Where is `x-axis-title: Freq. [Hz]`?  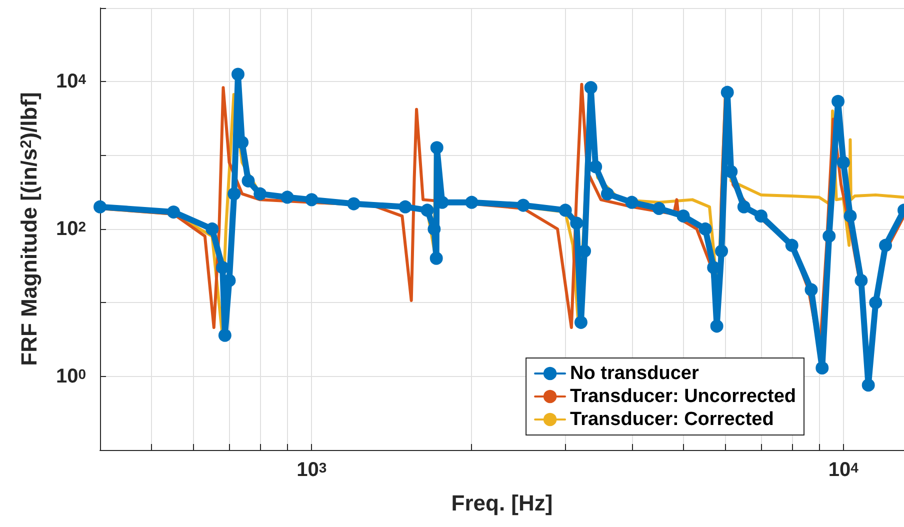
x-axis-title: Freq. [Hz] is located at coordinates (502, 503).